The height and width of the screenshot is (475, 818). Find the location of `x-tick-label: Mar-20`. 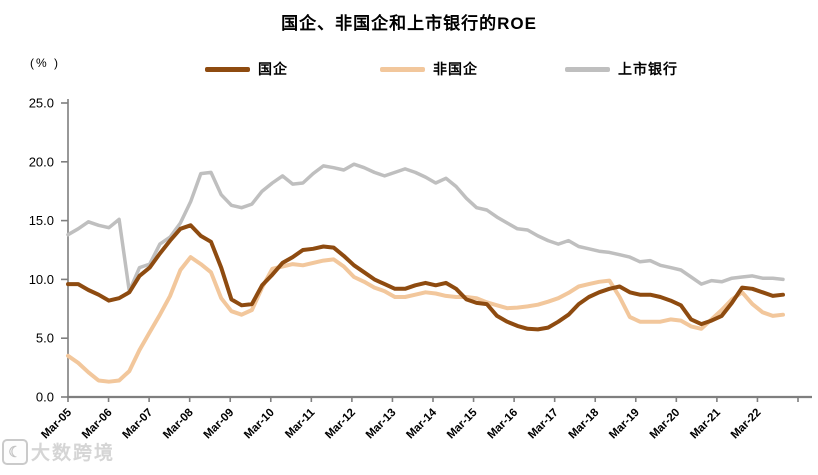

x-tick-label: Mar-20 is located at coordinates (665, 424).